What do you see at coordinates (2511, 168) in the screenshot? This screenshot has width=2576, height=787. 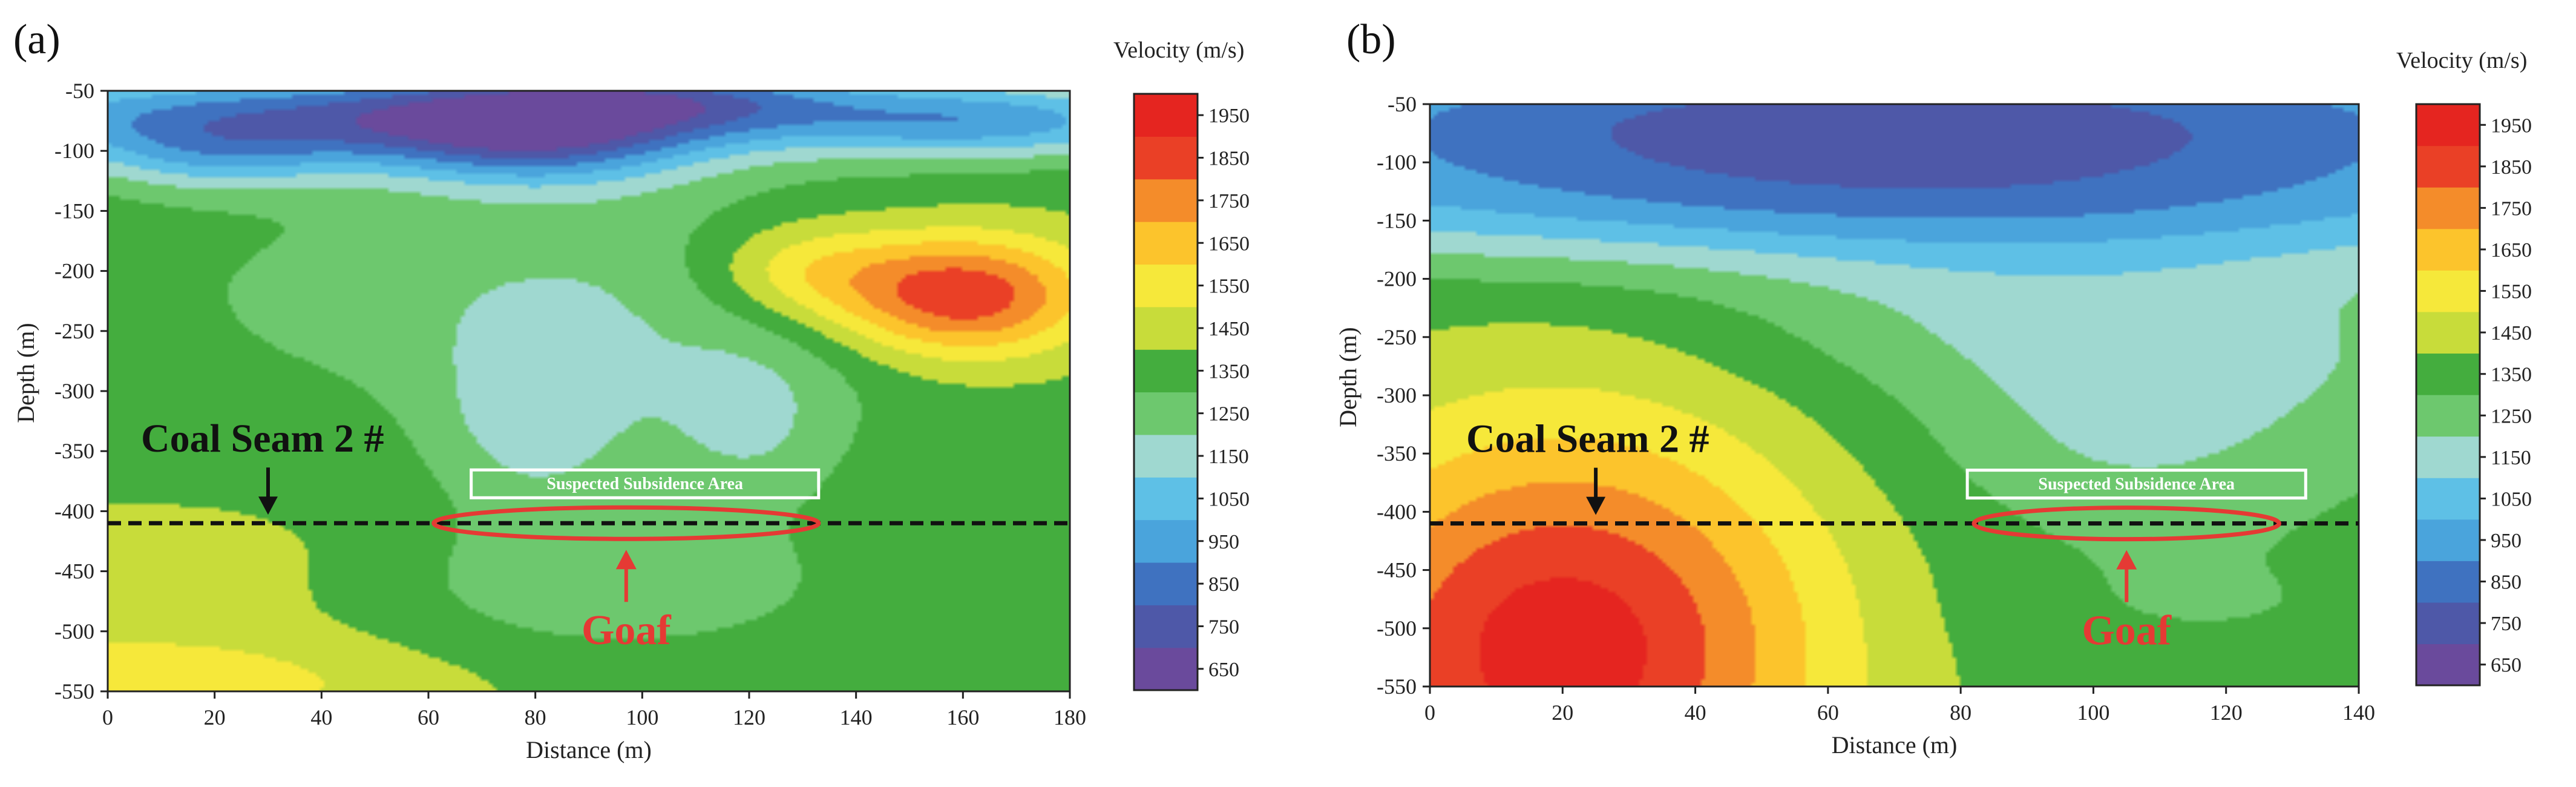 I see `colorbar-tick-label: 1850` at bounding box center [2511, 168].